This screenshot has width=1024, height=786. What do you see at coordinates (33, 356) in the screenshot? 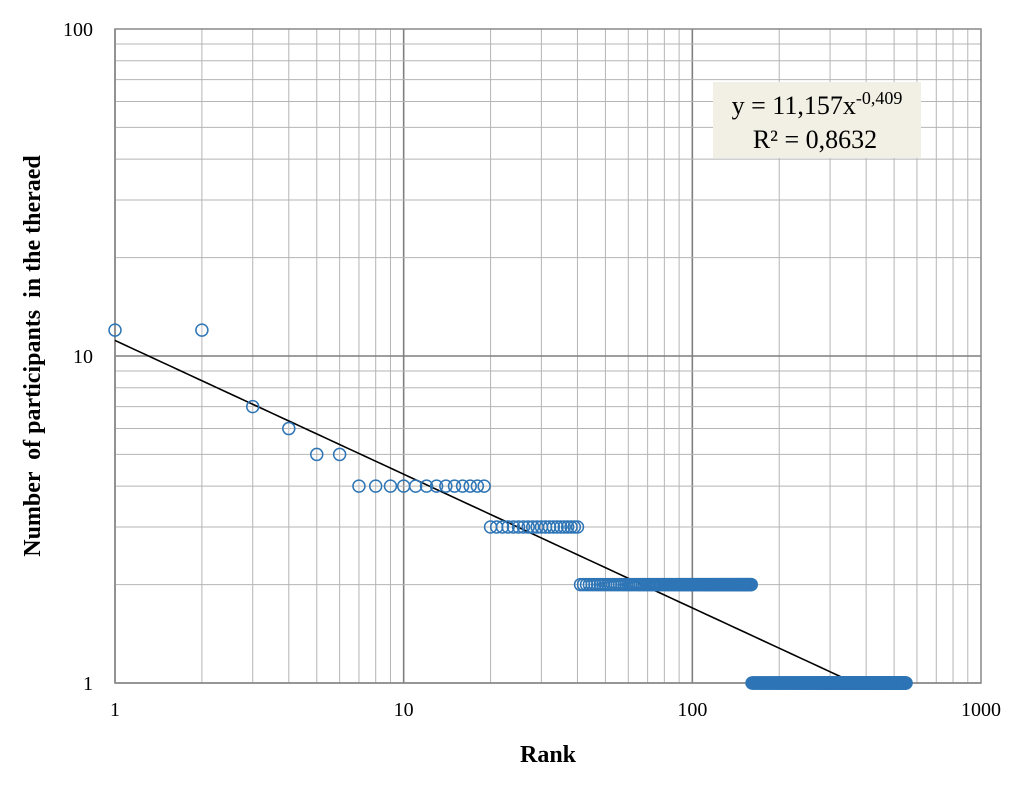
I see `y-axis-title: Number of participants in the theraed` at bounding box center [33, 356].